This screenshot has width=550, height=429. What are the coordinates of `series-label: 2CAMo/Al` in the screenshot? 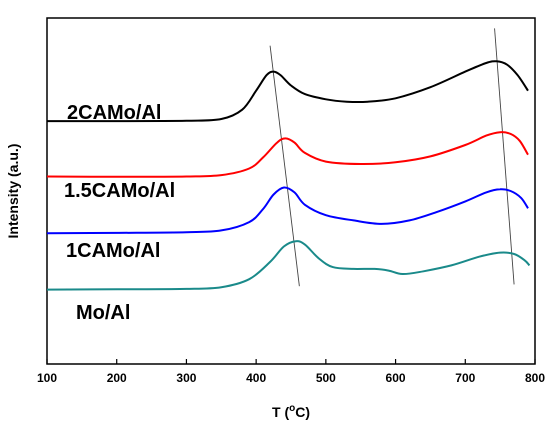 It's located at (114, 113).